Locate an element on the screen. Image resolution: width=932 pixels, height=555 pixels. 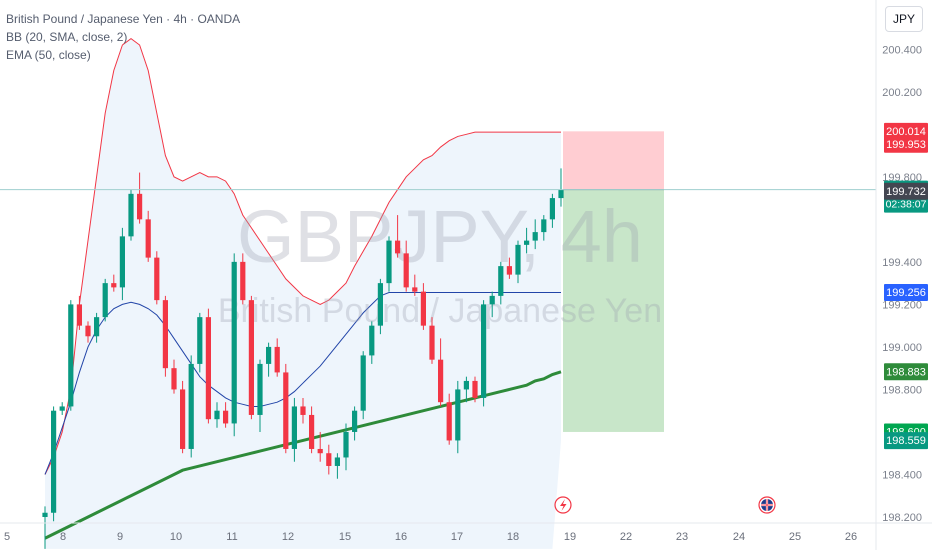
dividend-flash-icon is located at coordinates (563, 505).